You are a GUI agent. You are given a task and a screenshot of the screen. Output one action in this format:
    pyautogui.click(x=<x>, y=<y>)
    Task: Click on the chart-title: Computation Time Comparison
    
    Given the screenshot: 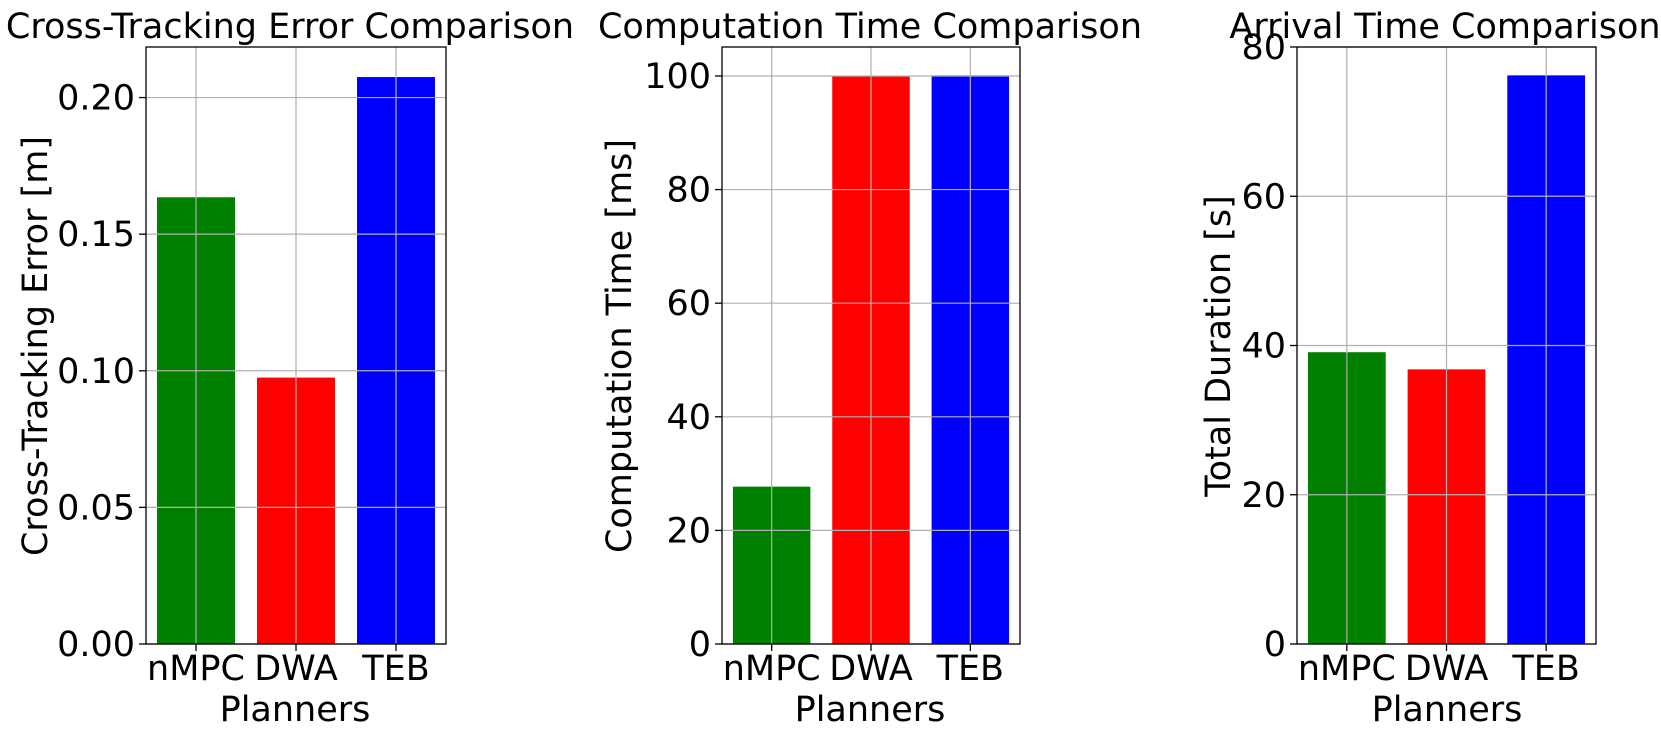 What is the action you would take?
    pyautogui.click(x=870, y=27)
    